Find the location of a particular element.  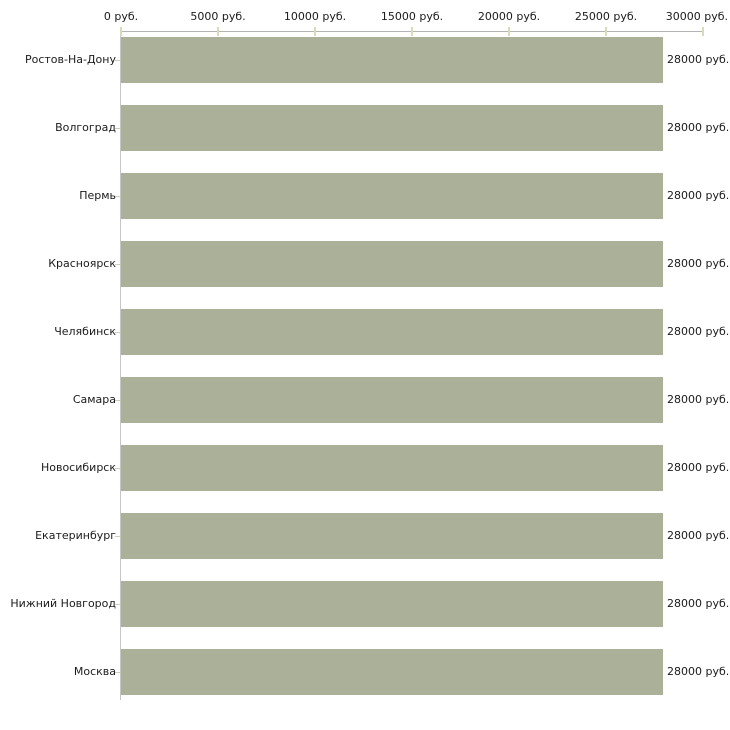

x-axis-tick-label: 15000 руб. is located at coordinates (412, 16).